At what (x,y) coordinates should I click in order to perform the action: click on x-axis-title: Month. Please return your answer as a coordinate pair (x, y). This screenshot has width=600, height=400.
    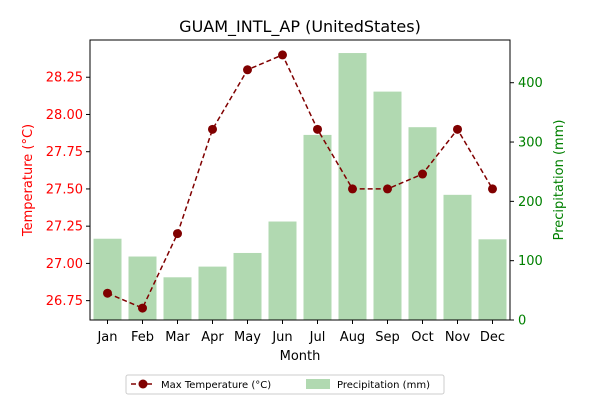
    Looking at the image, I should click on (300, 356).